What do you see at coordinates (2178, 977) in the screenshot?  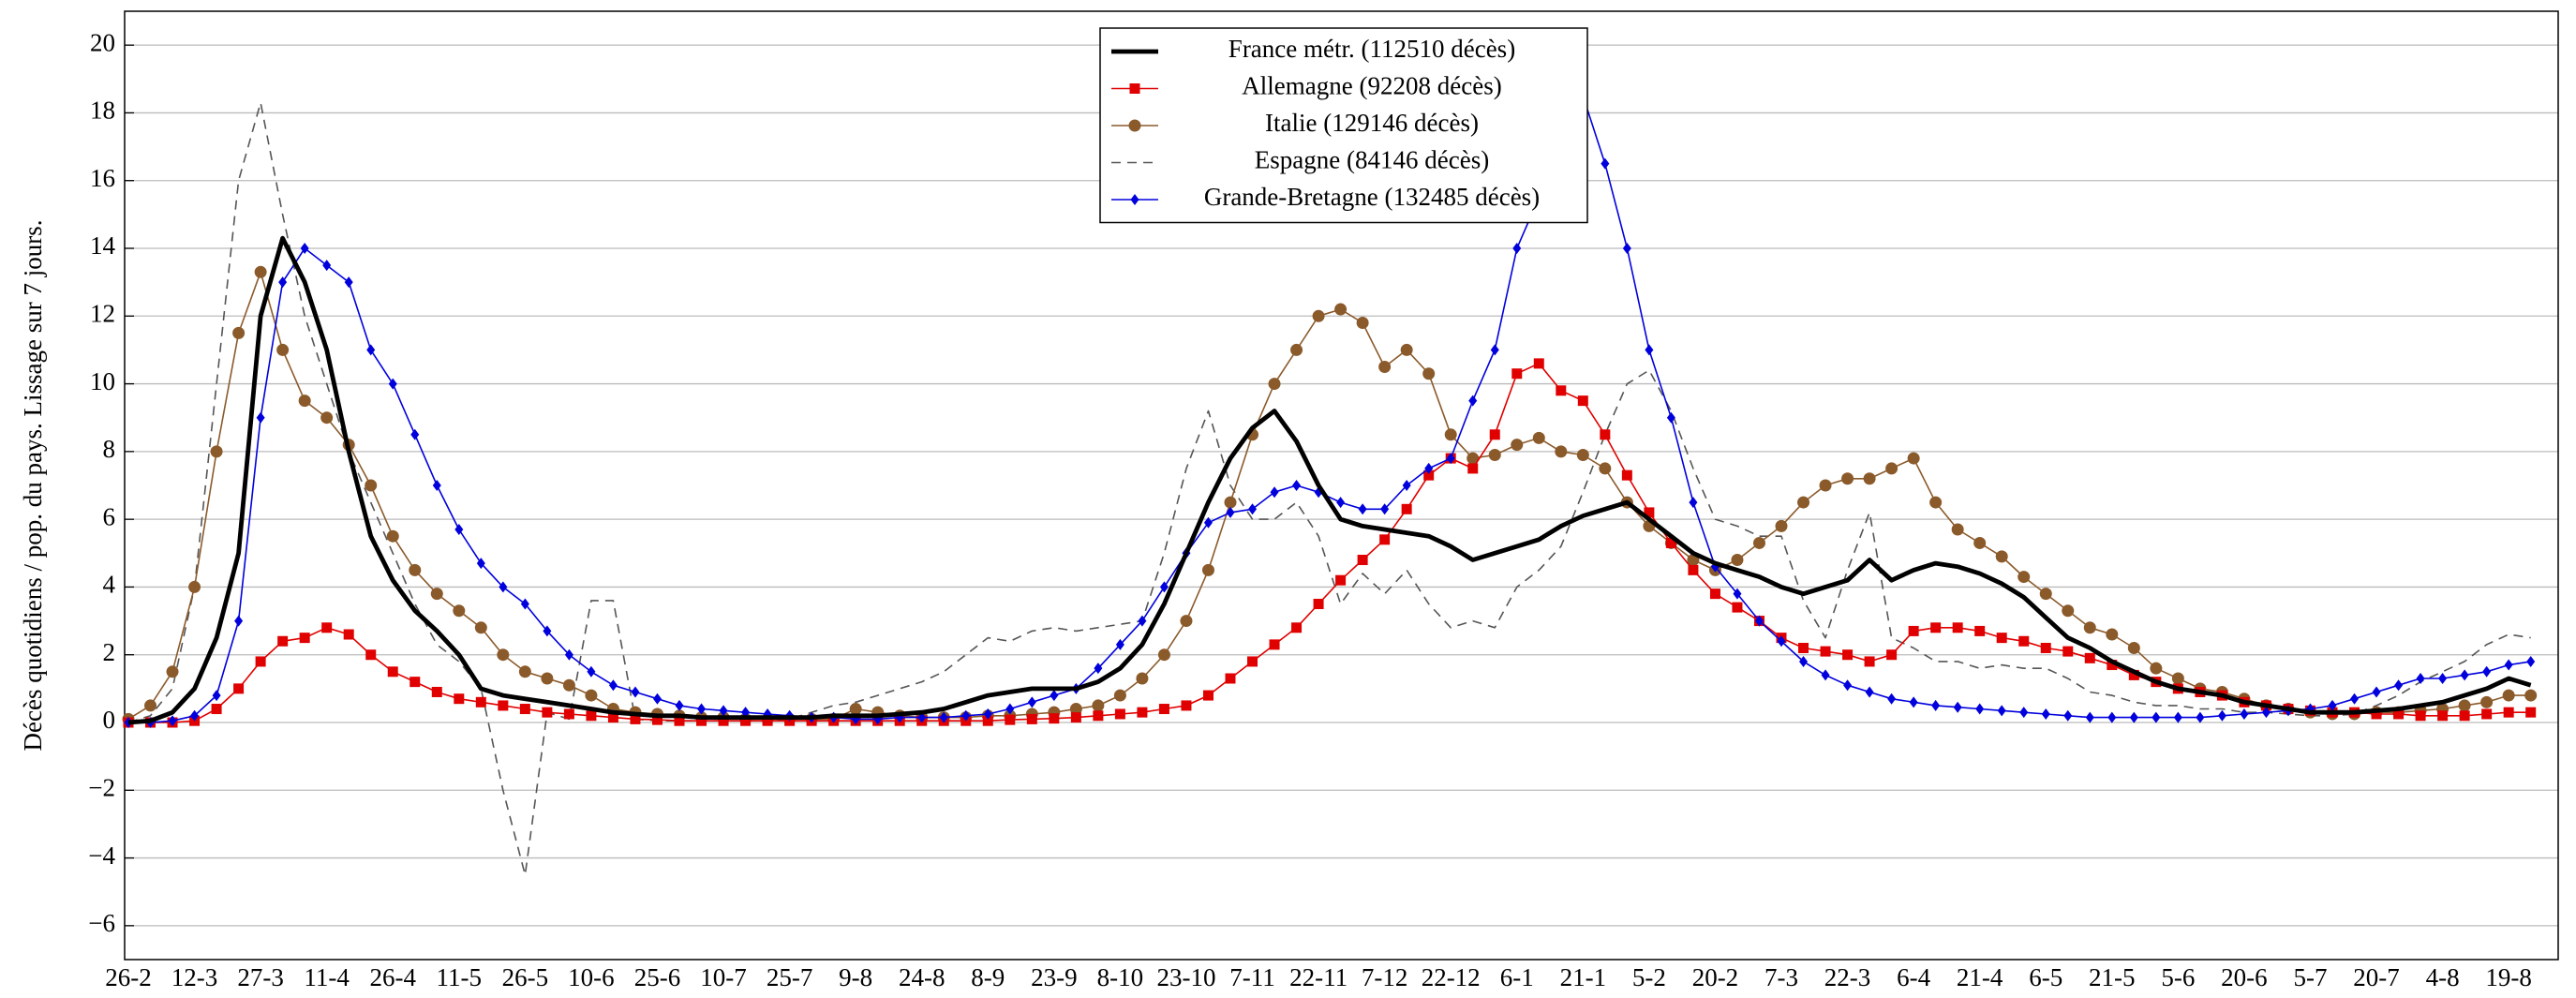 I see `x-tick-label: 5-6` at bounding box center [2178, 977].